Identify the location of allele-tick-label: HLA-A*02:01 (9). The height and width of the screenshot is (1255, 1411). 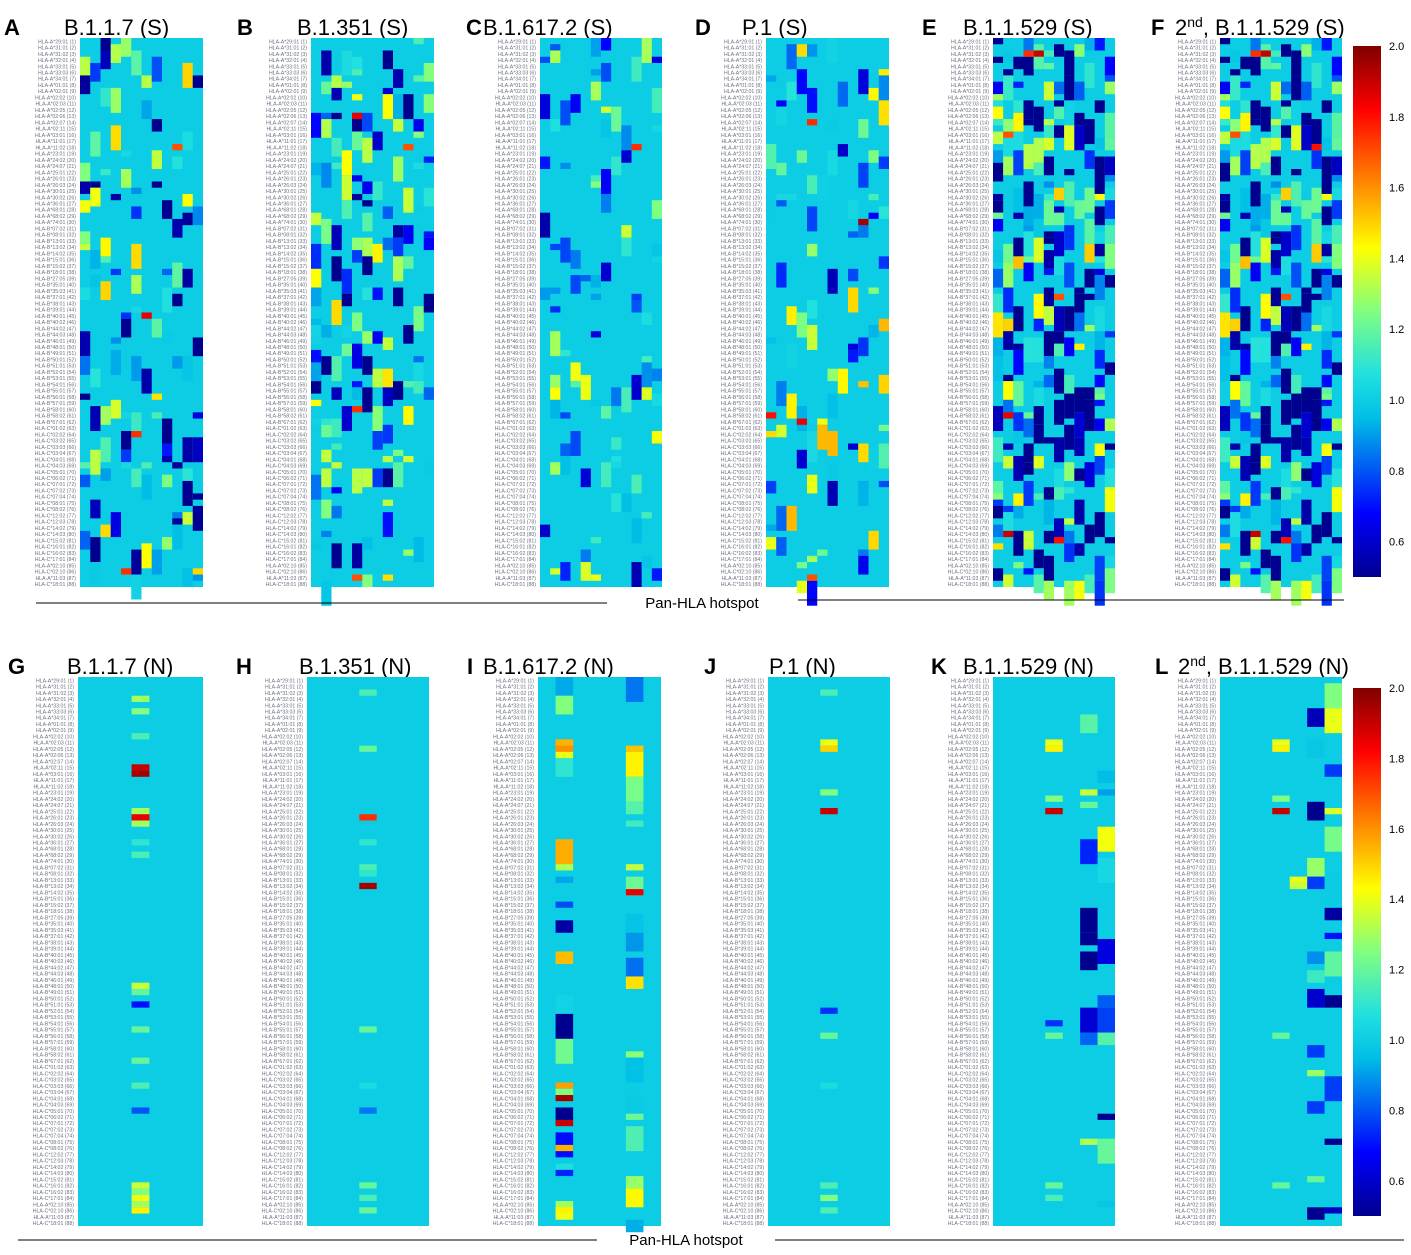
(1197, 731).